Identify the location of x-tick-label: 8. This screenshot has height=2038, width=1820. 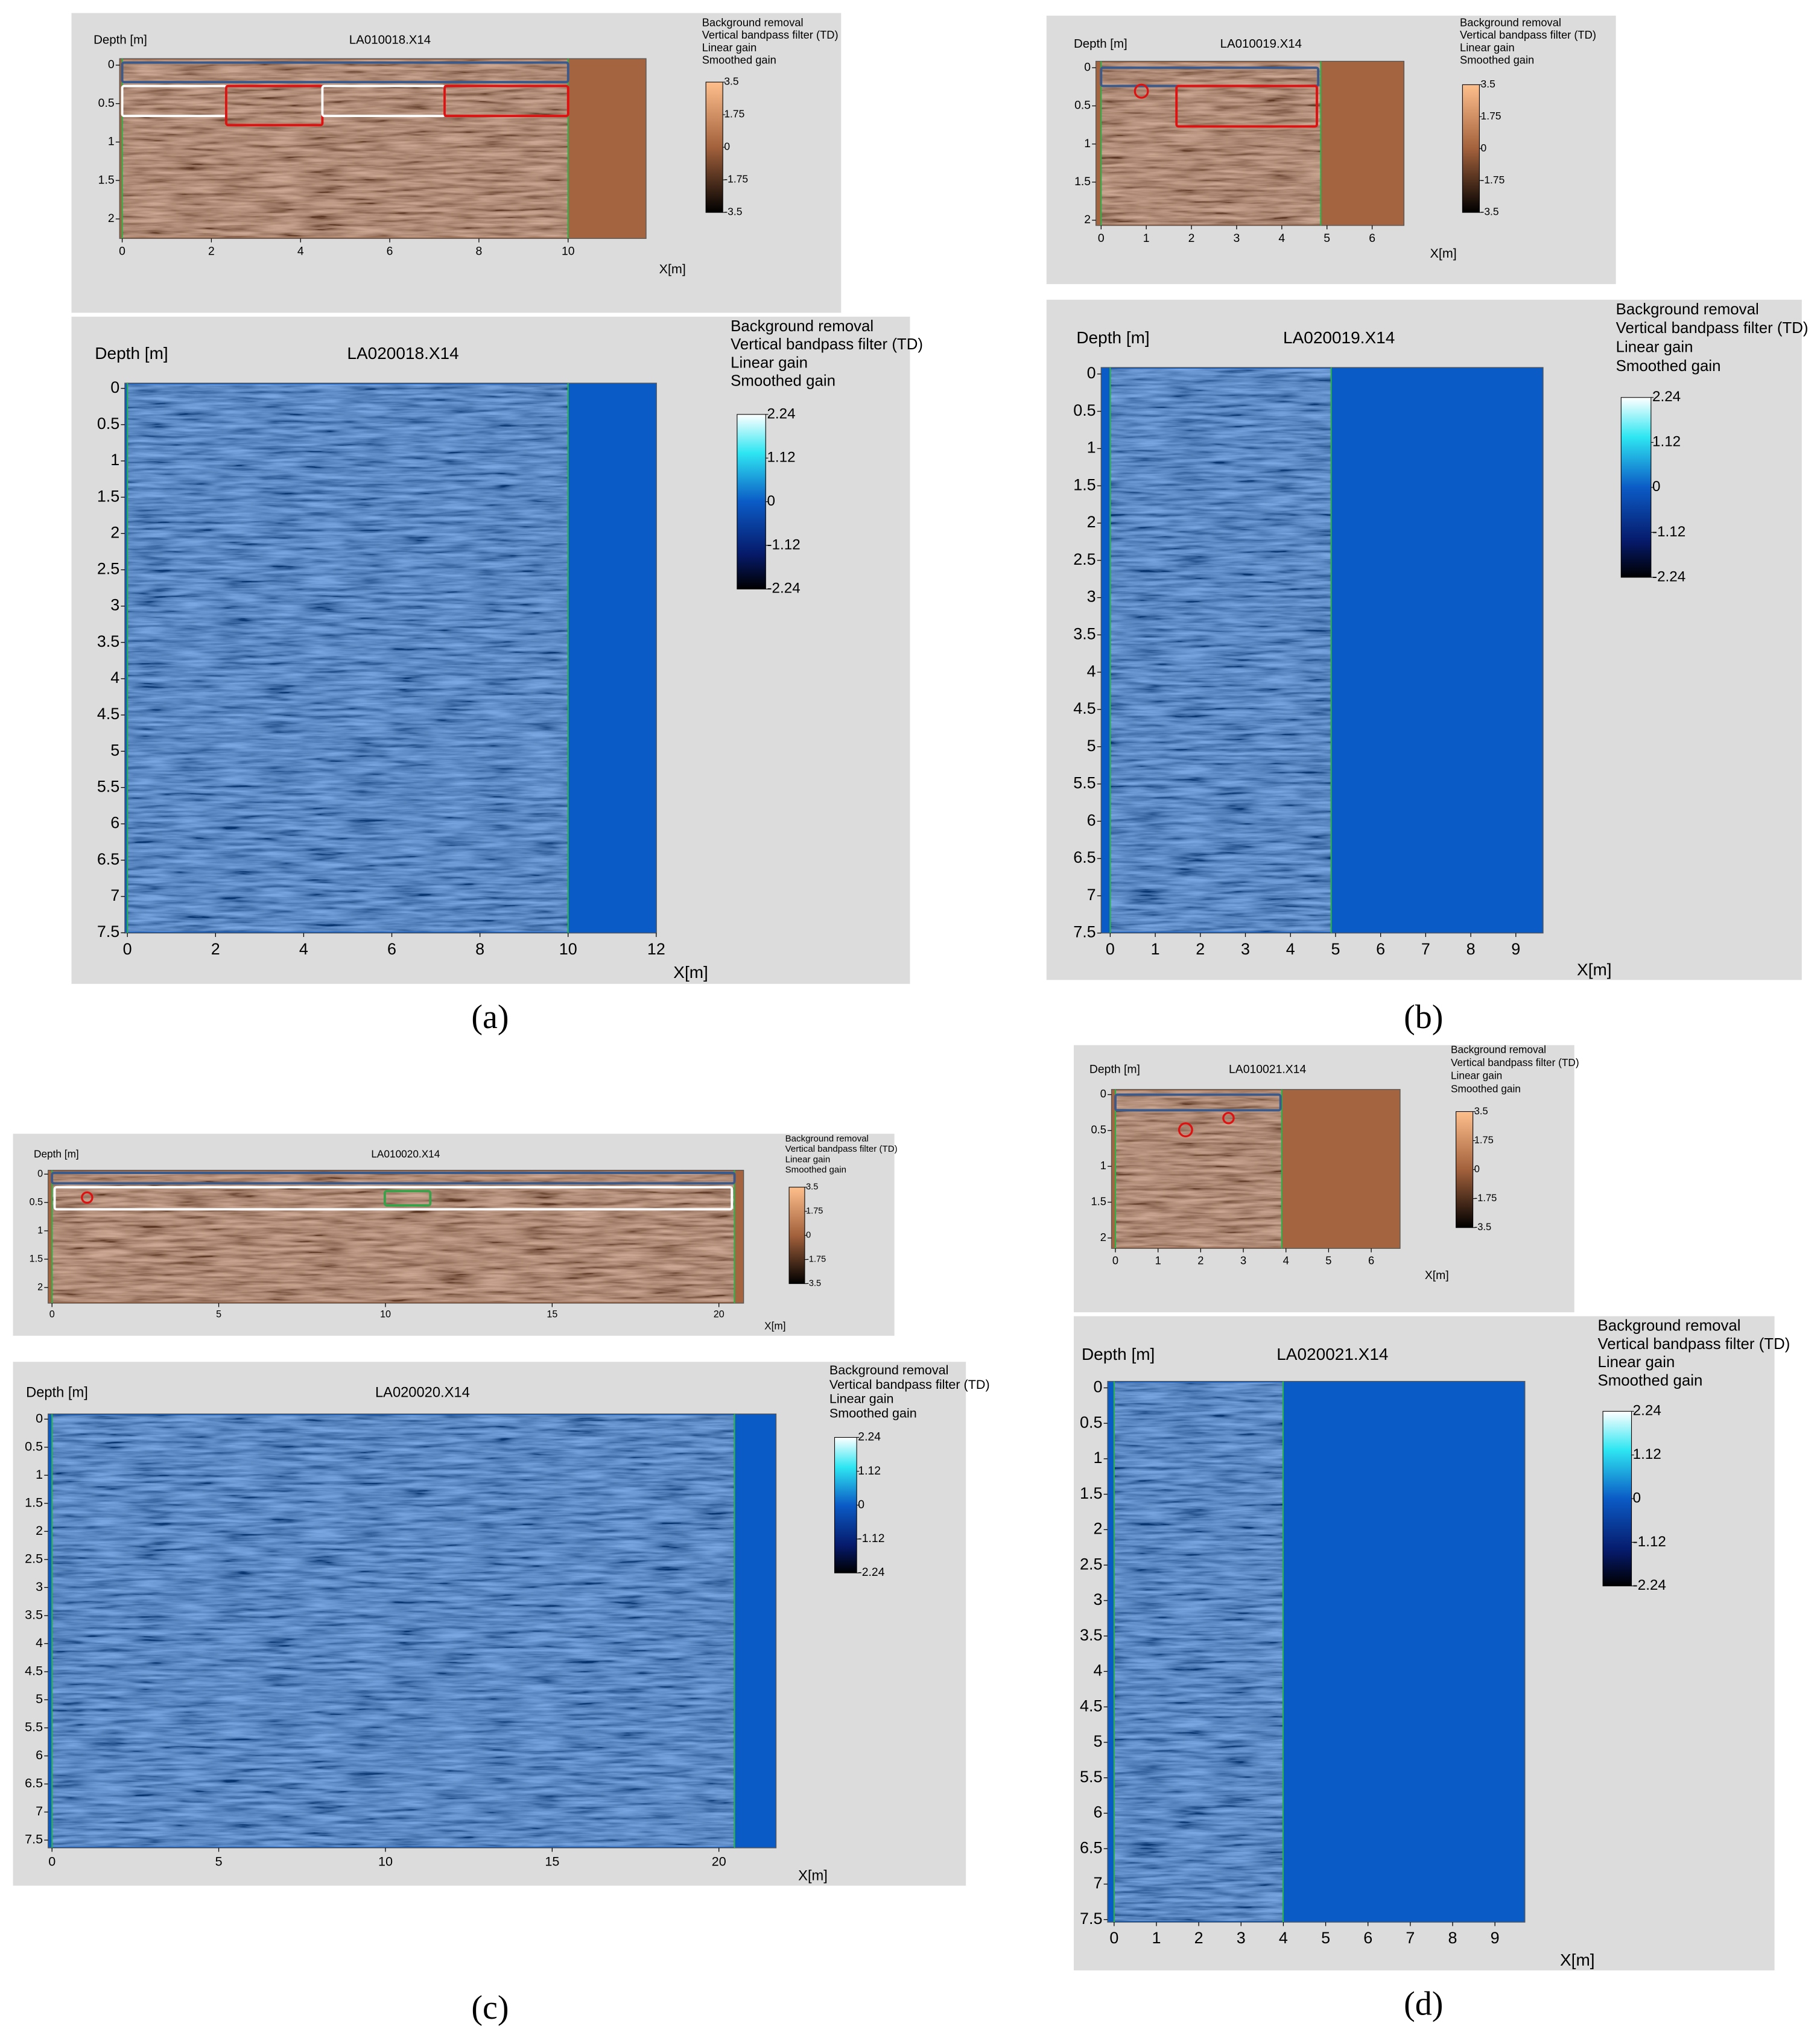
(1453, 1938).